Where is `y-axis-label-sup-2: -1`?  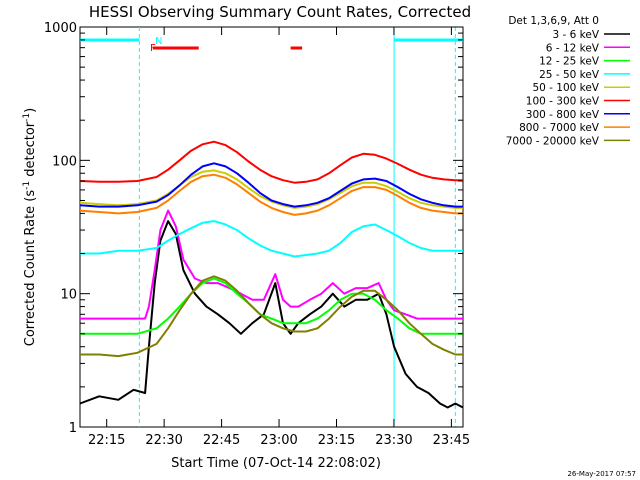 y-axis-label-sup-2: -1 is located at coordinates (27, 117).